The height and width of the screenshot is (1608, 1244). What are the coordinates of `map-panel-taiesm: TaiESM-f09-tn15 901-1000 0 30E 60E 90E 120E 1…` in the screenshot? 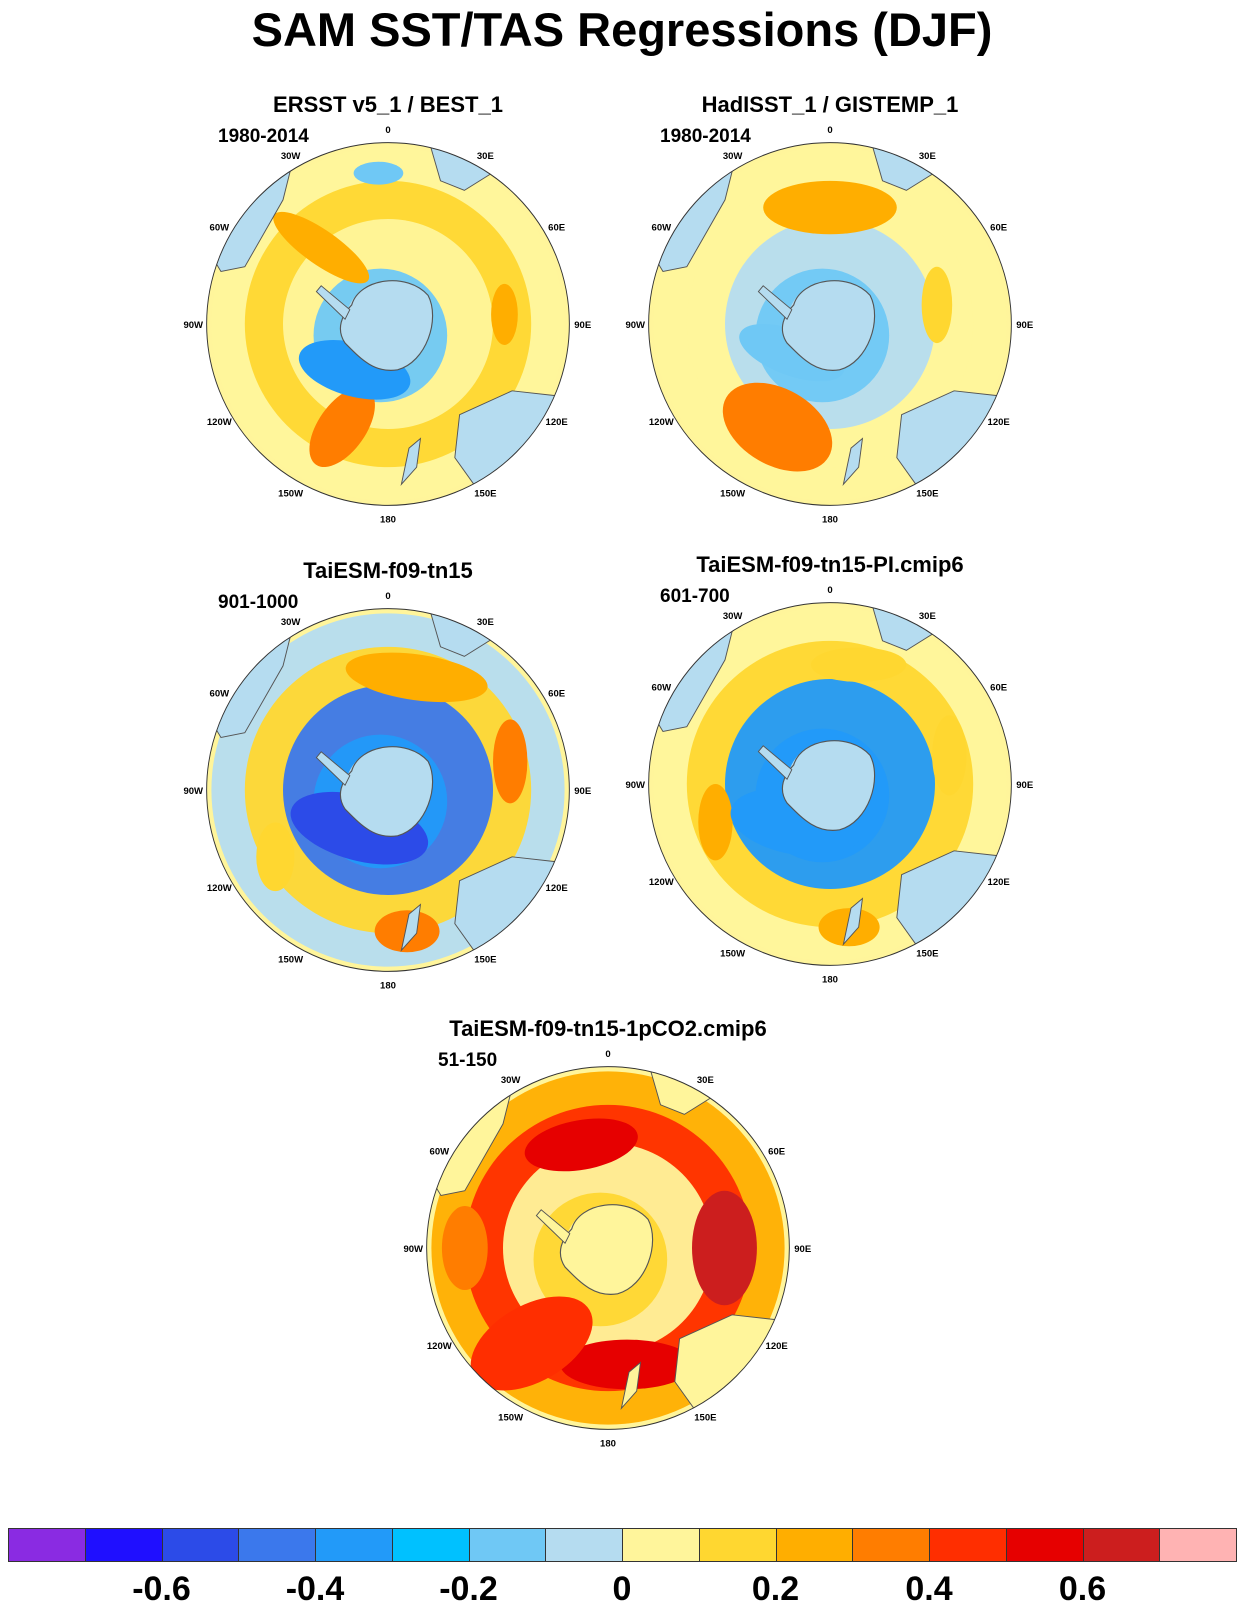 It's located at (388, 783).